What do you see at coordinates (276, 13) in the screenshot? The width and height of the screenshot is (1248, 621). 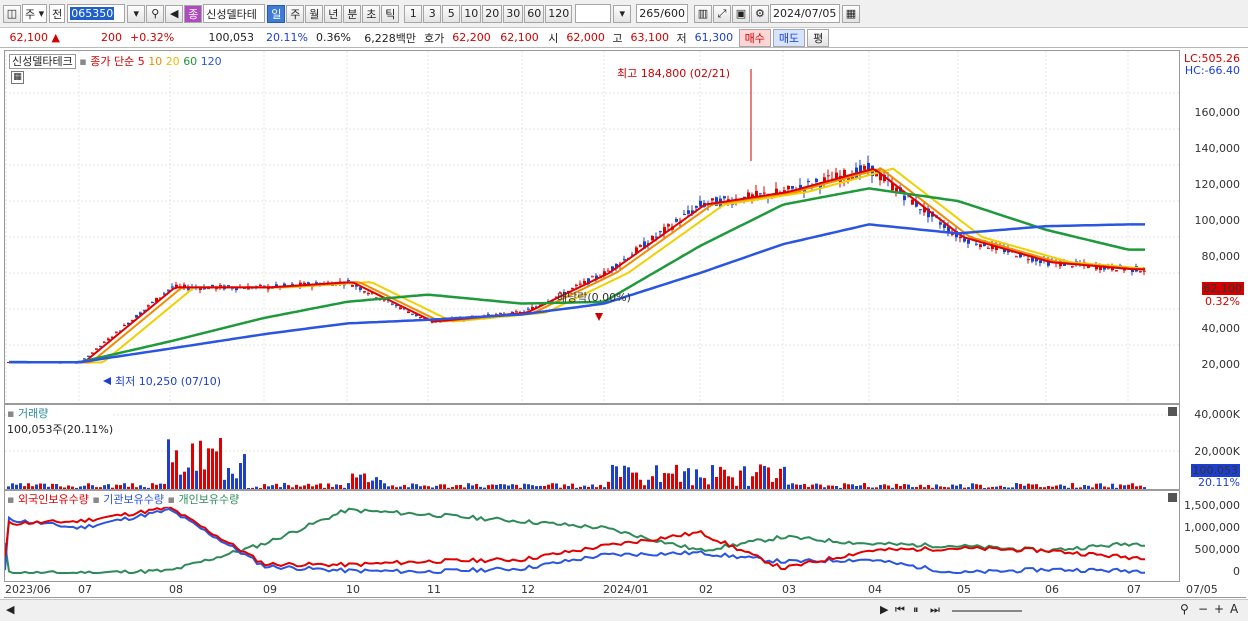 I see `period-day-button: 일` at bounding box center [276, 13].